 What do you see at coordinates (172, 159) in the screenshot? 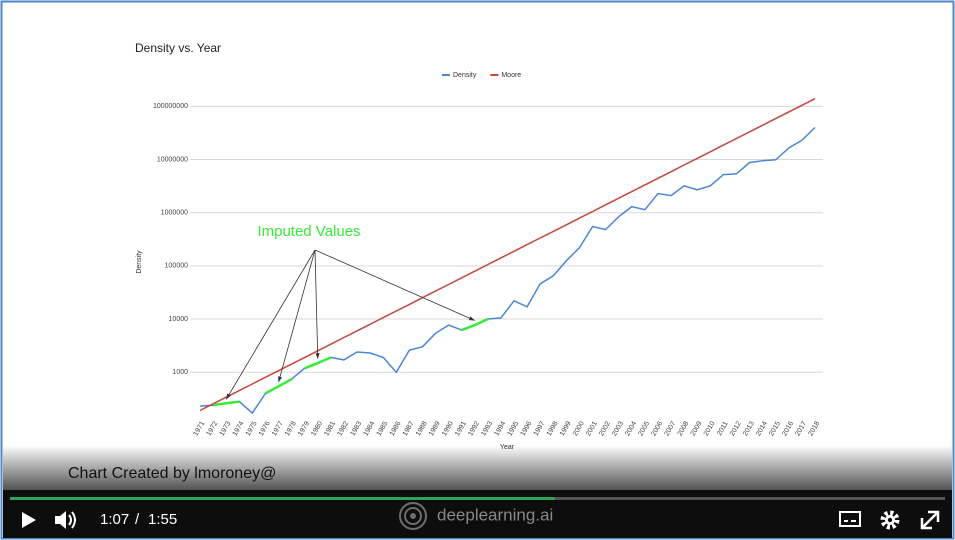
I see `y-tick-label: 10000000` at bounding box center [172, 159].